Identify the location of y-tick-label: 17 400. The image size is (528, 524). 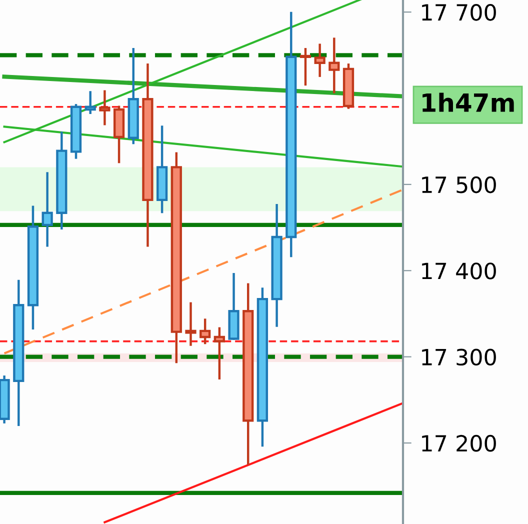
(459, 271).